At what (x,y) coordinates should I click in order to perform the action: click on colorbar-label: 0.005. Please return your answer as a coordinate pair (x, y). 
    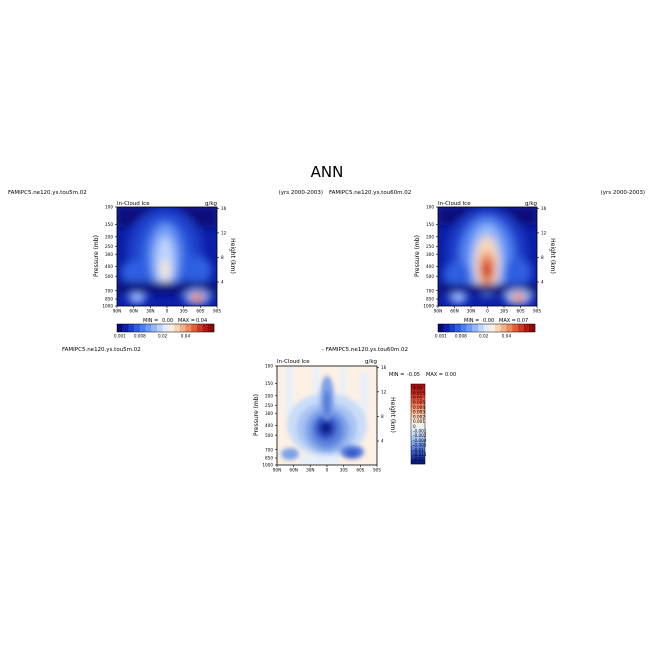
    Looking at the image, I should click on (419, 402).